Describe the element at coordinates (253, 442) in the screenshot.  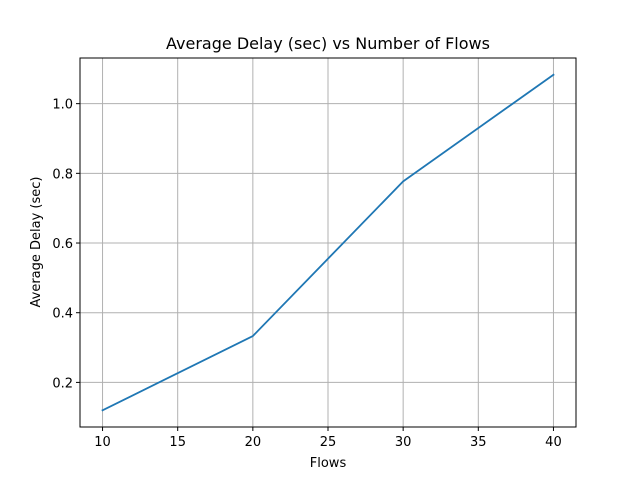
I see `x-tick-label: 20` at that location.